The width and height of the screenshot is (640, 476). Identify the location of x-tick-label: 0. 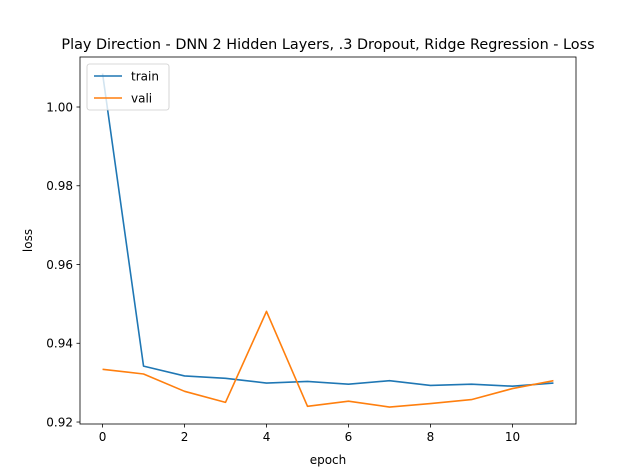
(103, 437).